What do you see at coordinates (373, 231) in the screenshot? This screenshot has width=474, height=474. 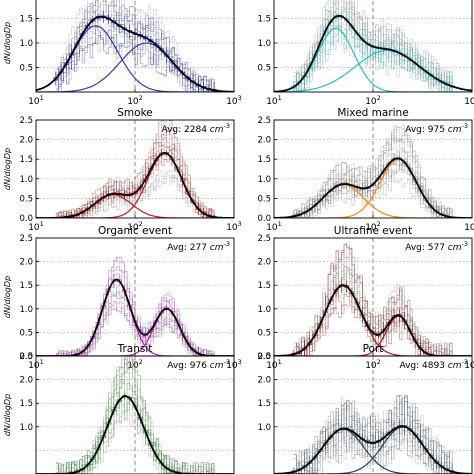 I see `panel-title: Ultrafine event` at bounding box center [373, 231].